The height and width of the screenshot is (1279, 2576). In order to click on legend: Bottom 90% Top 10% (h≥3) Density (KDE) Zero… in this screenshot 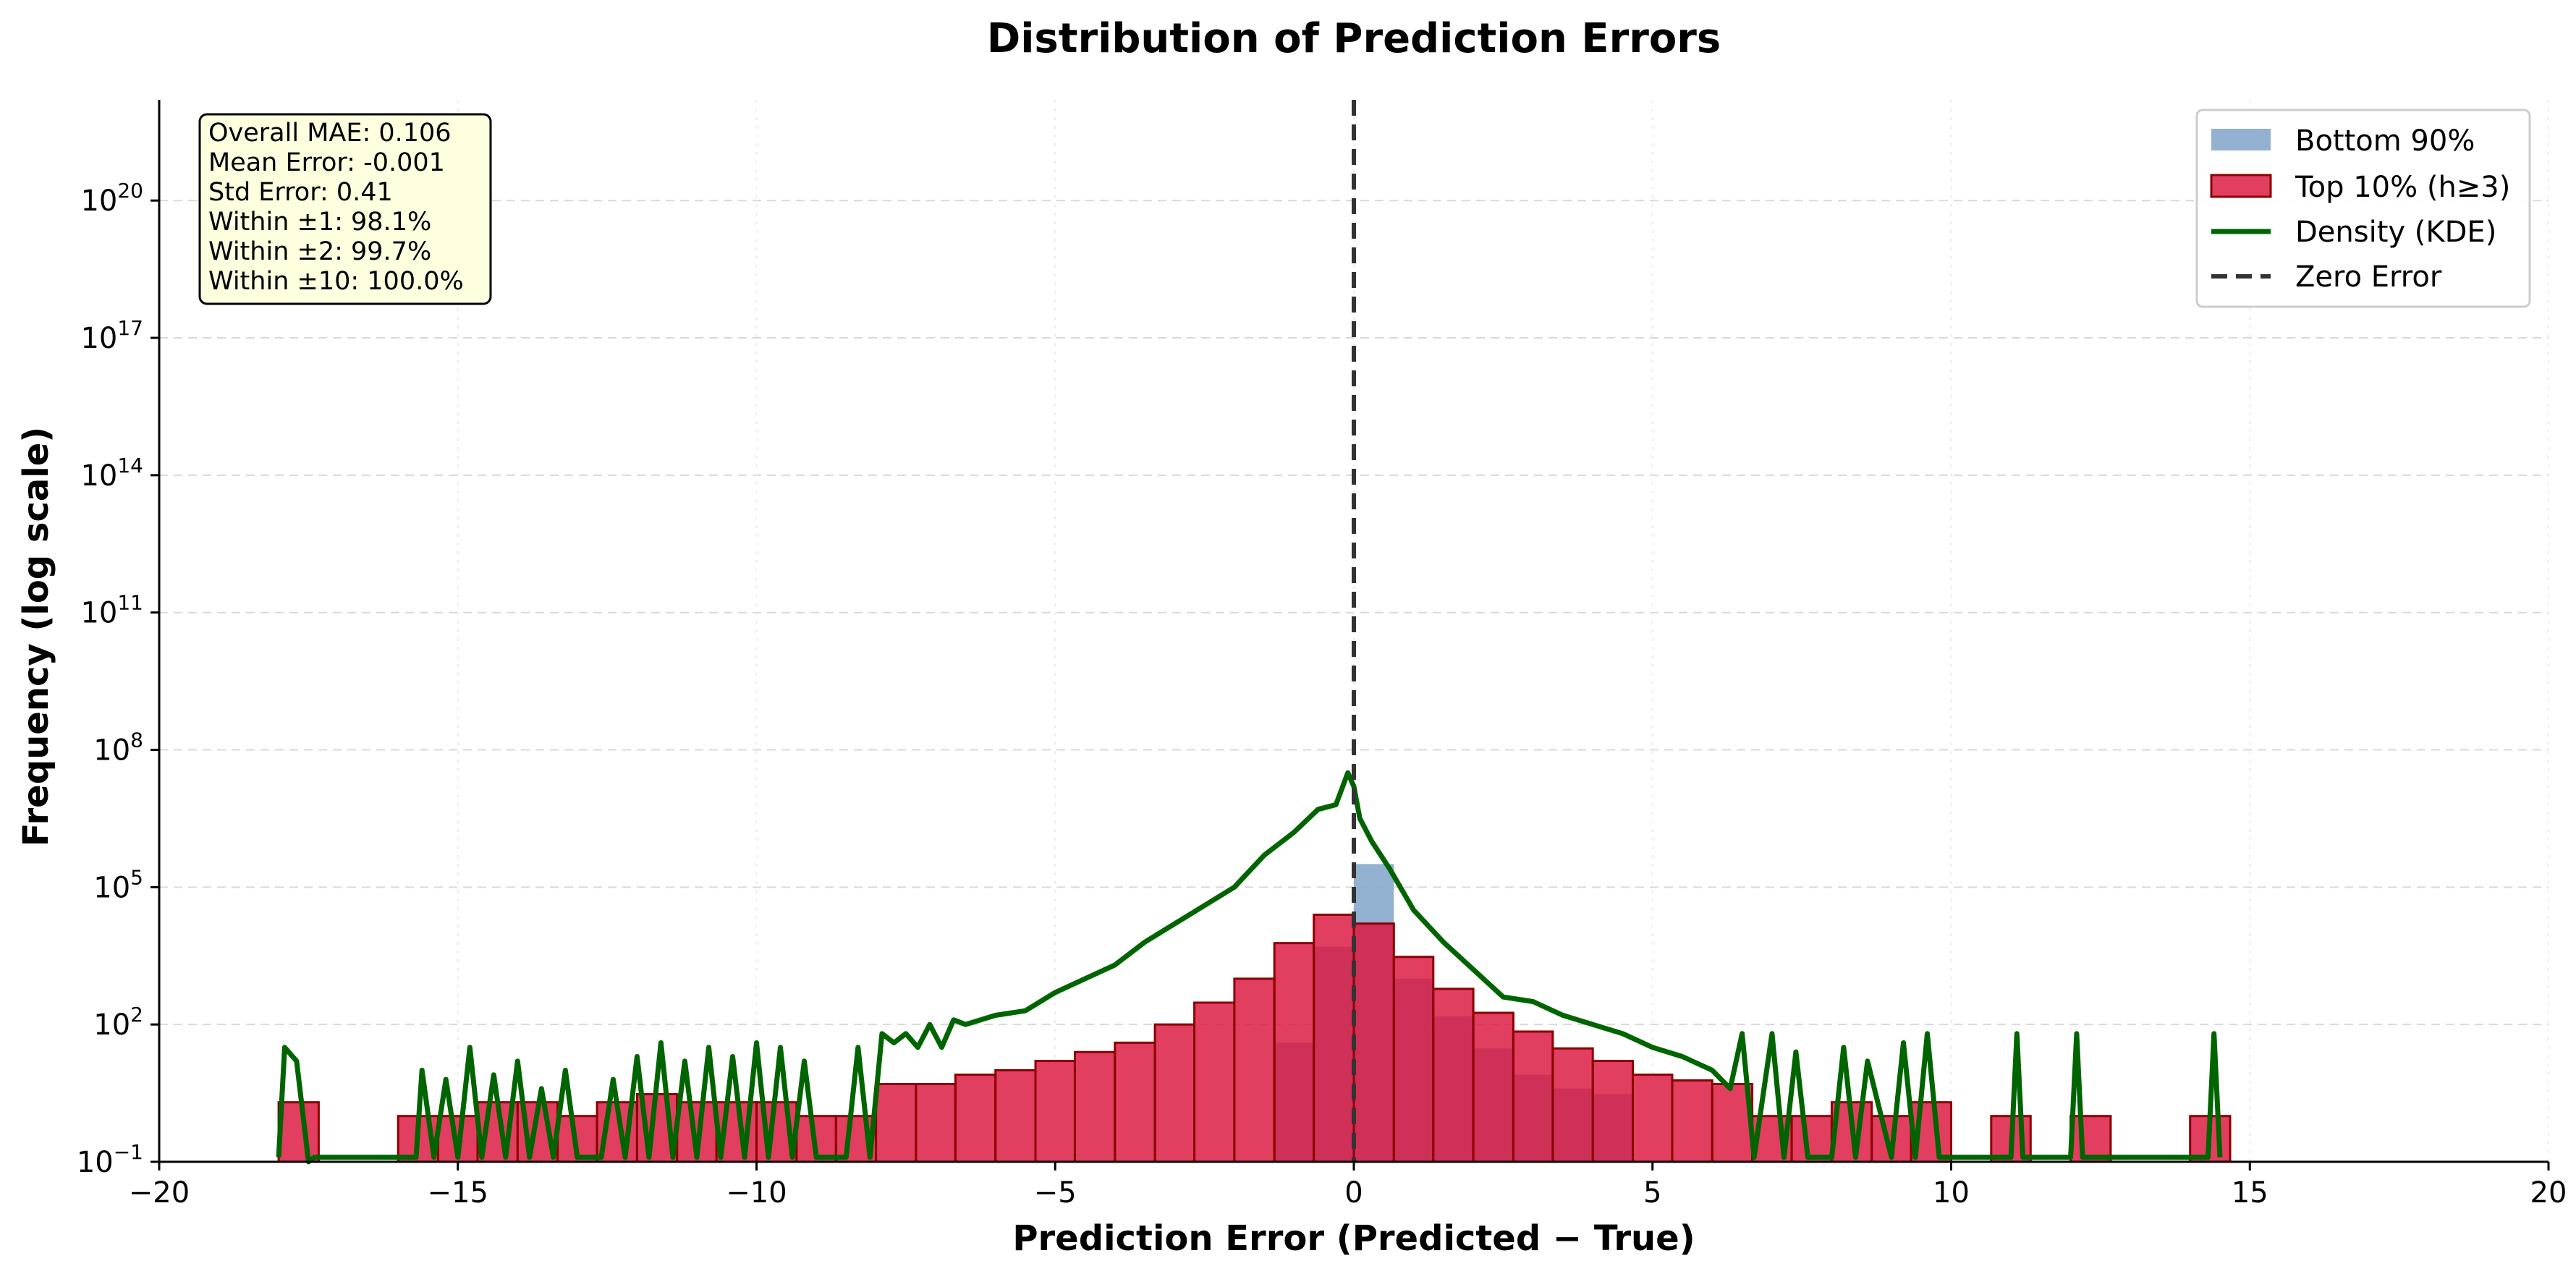, I will do `click(2363, 208)`.